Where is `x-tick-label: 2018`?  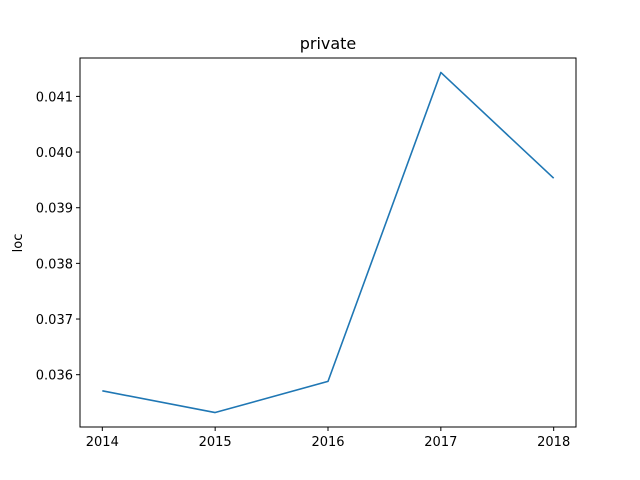 x-tick-label: 2018 is located at coordinates (553, 442).